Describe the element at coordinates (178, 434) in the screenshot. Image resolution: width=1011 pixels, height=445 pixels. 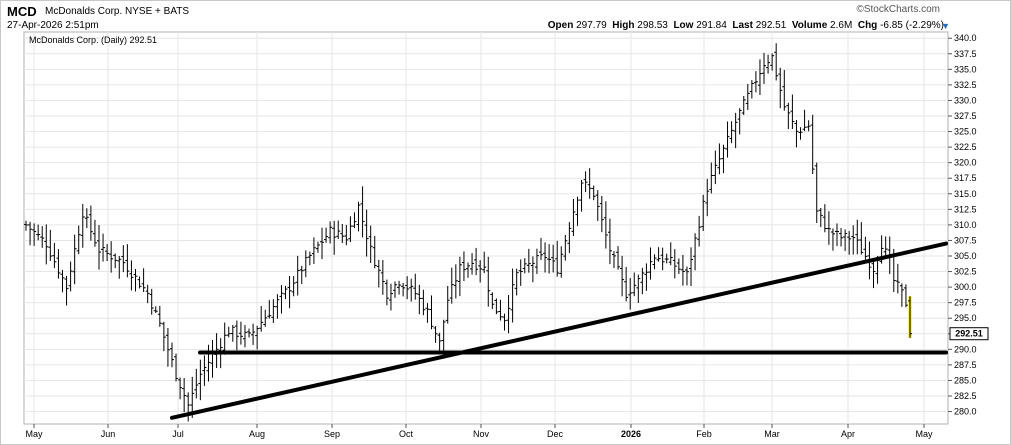
I see `x-tick-label: Jul` at that location.